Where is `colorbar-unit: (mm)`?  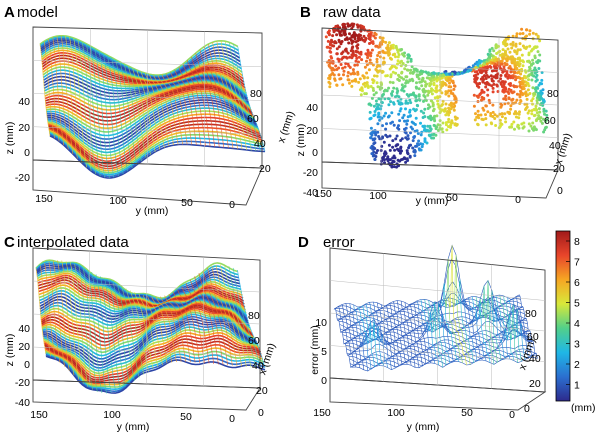
colorbar-unit: (mm) is located at coordinates (583, 408).